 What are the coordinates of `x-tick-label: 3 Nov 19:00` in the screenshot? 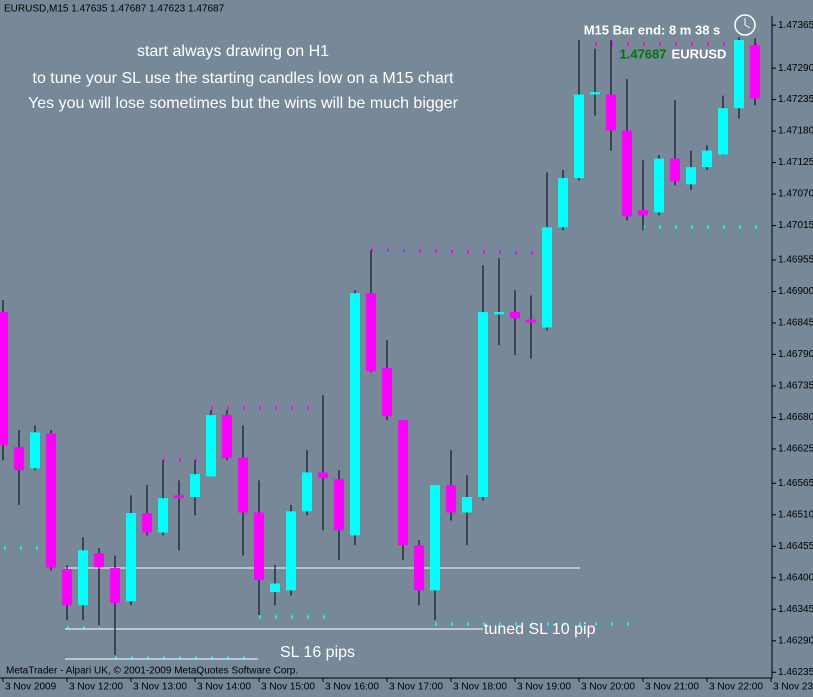 It's located at (544, 687).